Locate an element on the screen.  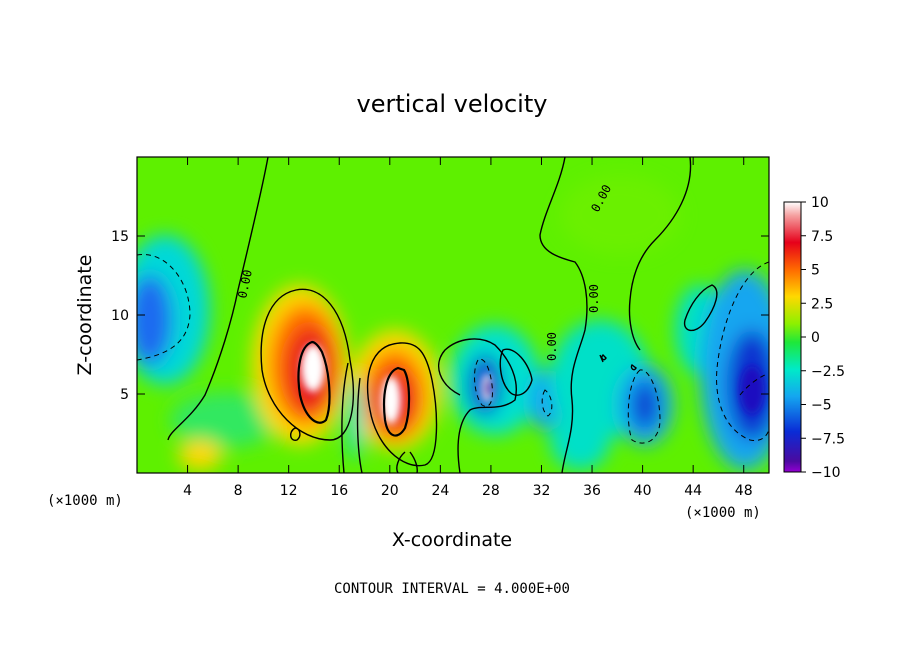
y-axis-title: Z-coordinate is located at coordinates (85, 315).